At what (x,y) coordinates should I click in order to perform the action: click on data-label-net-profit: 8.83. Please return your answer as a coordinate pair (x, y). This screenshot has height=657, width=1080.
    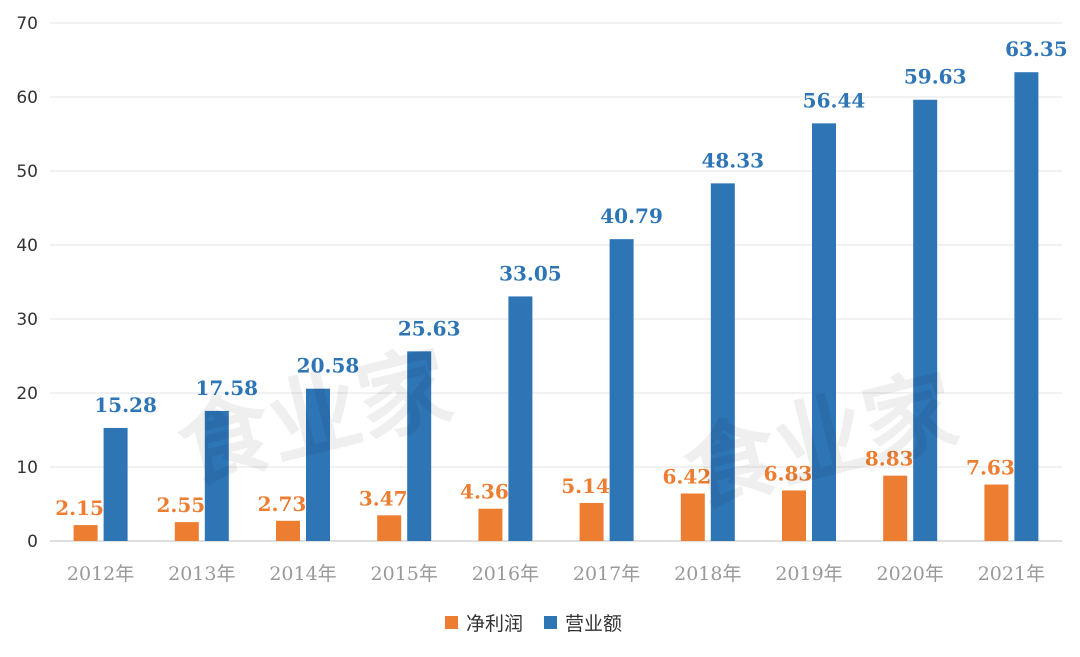
    Looking at the image, I should click on (889, 459).